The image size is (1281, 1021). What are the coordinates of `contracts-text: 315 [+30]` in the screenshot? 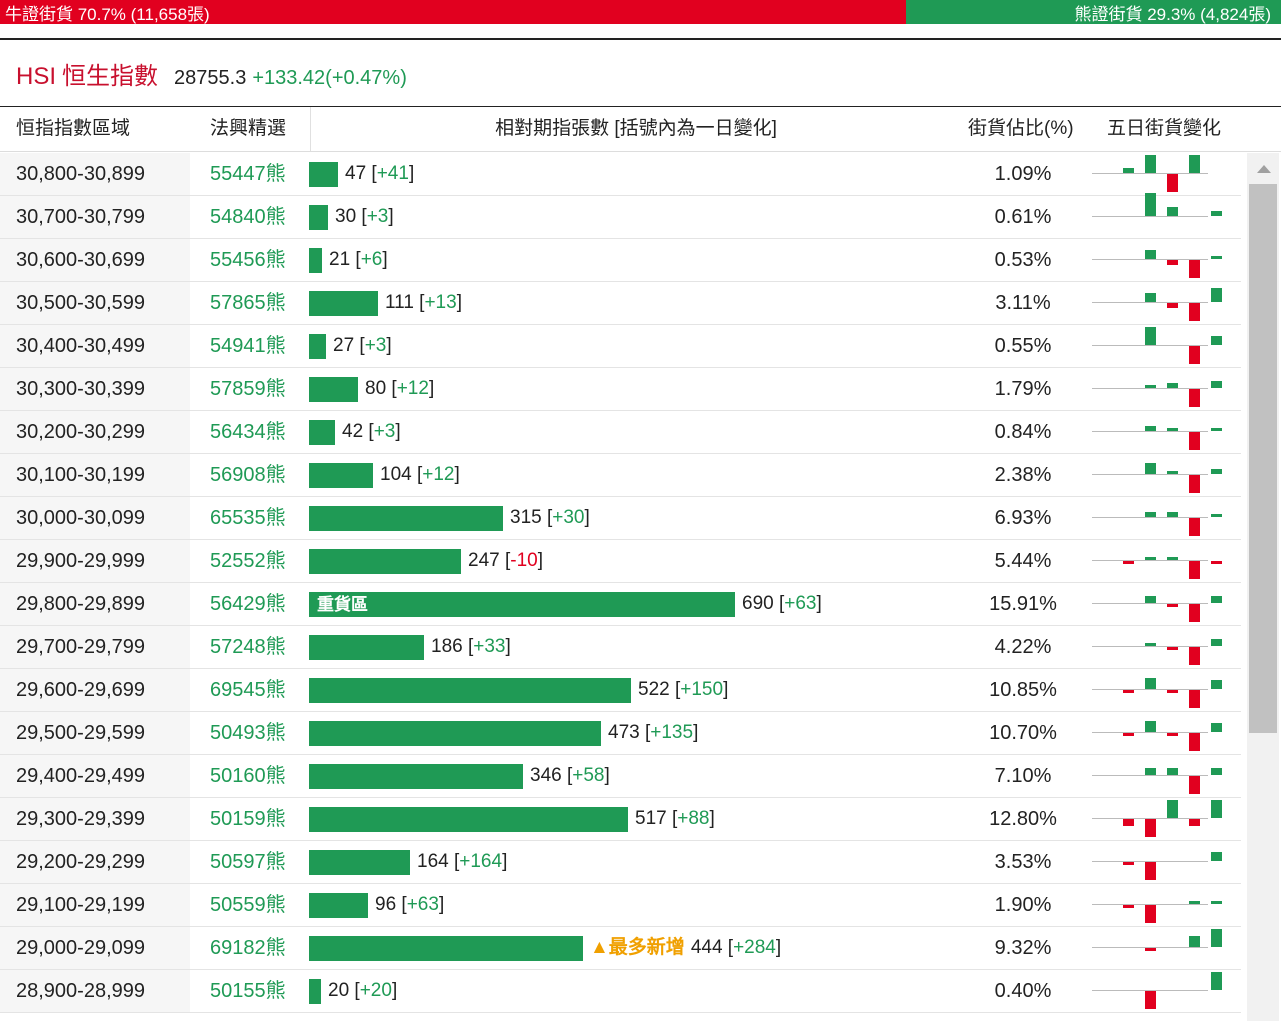 It's located at (550, 517).